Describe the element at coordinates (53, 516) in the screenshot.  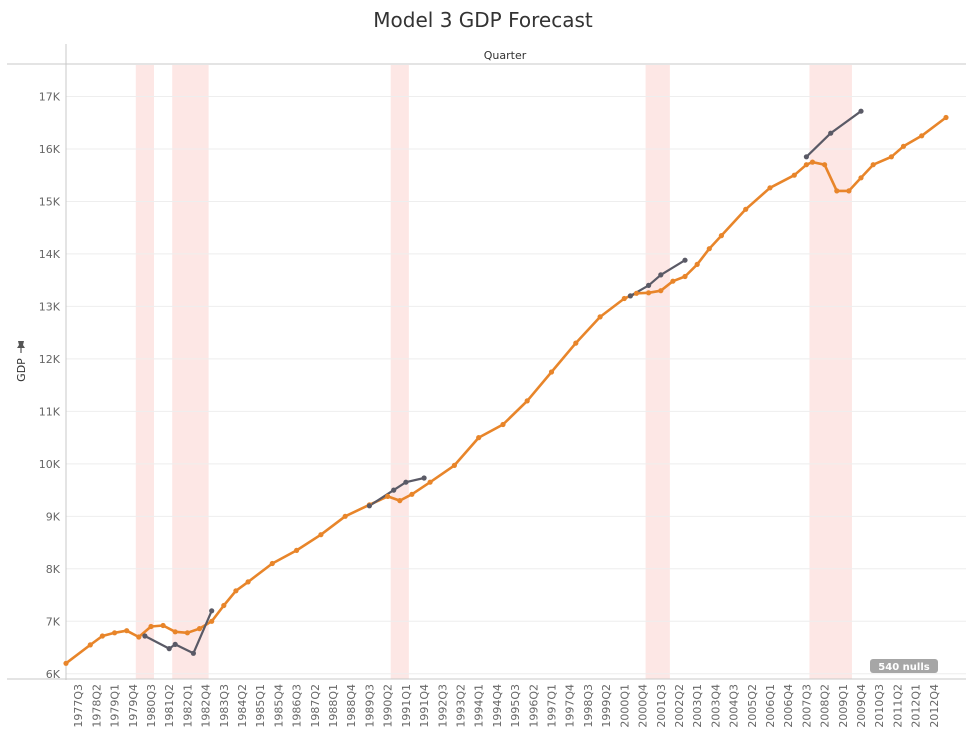
I see `y-tick-label: 9K` at that location.